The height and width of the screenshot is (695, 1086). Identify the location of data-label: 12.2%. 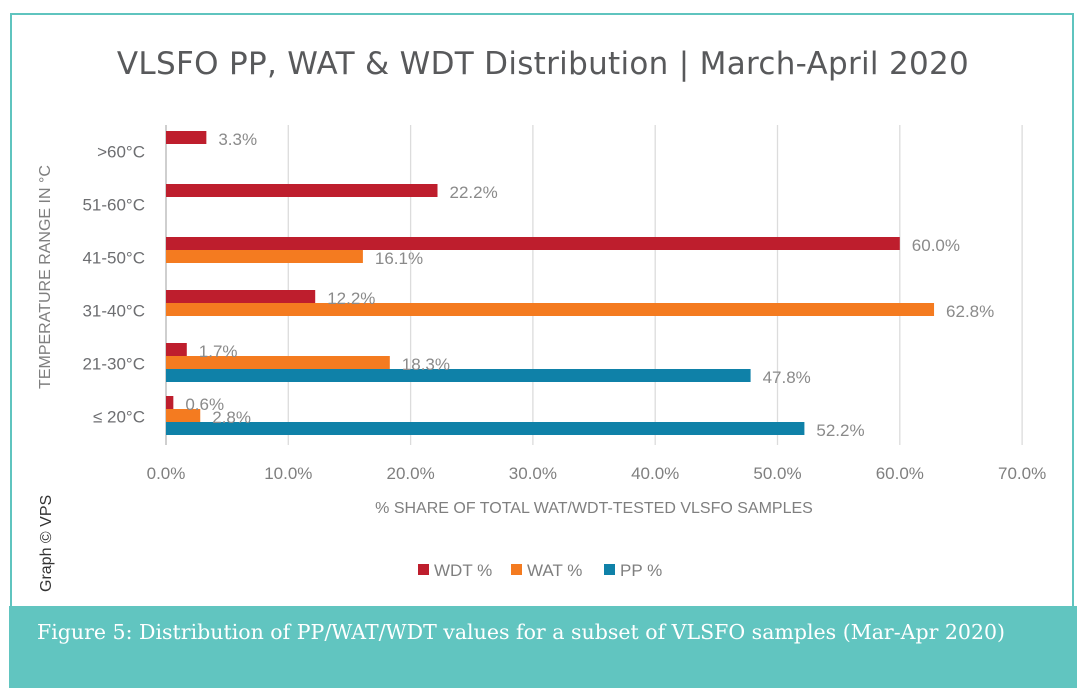
(351, 298).